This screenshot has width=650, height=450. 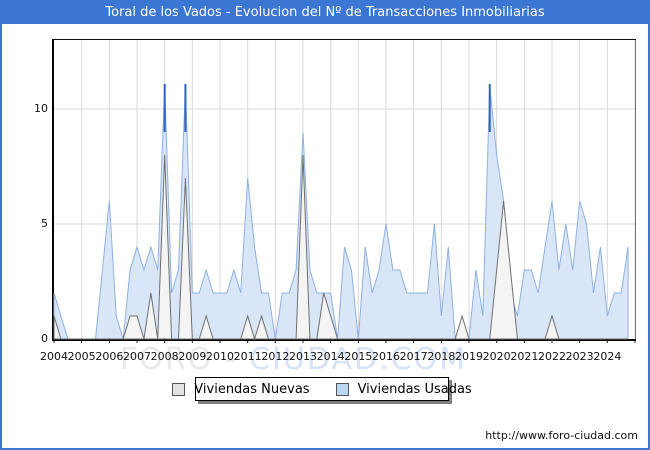 What do you see at coordinates (579, 356) in the screenshot?
I see `x-tick-label: 2023` at bounding box center [579, 356].